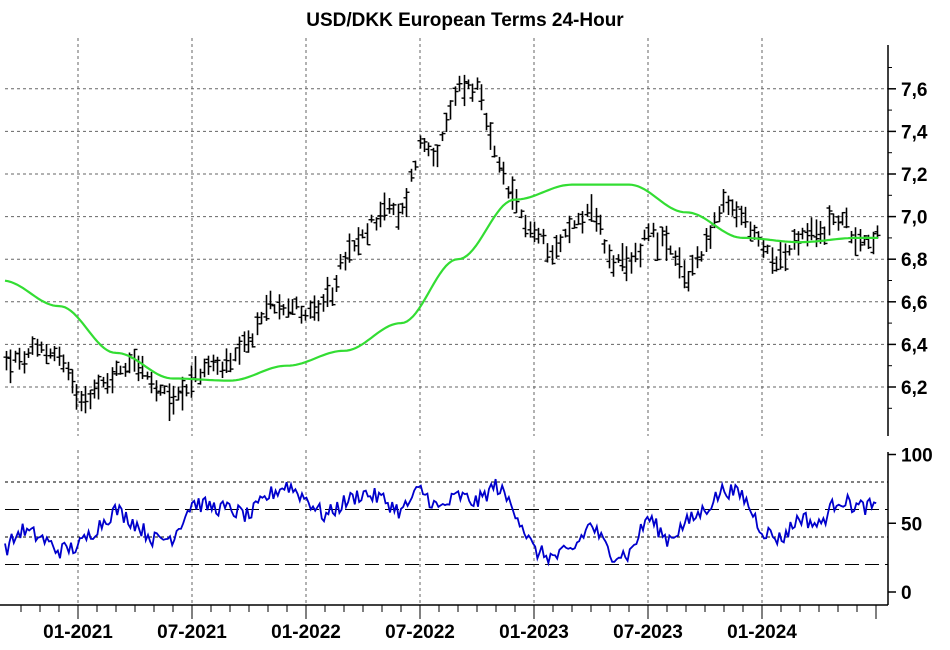  I want to click on x-tick-label: 01-2022, so click(306, 632).